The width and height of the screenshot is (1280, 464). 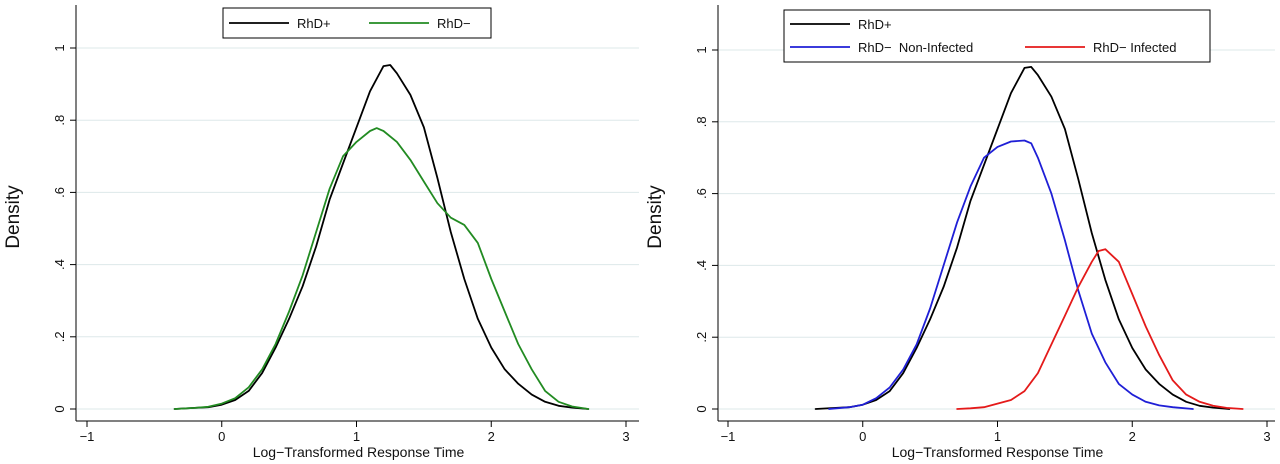 What do you see at coordinates (454, 23) in the screenshot?
I see `legend-label: RhD−` at bounding box center [454, 23].